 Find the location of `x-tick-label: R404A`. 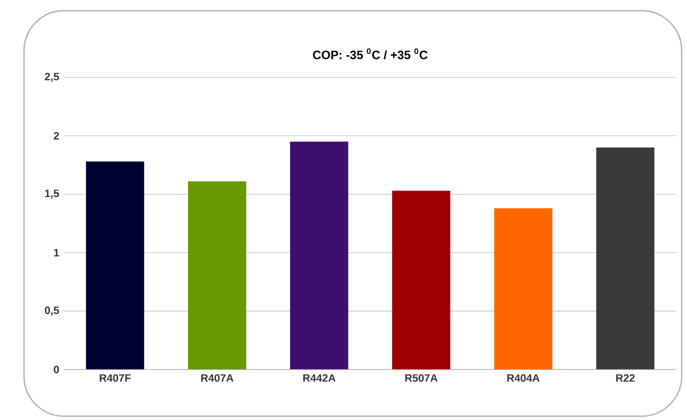

x-tick-label: R404A is located at coordinates (523, 378).